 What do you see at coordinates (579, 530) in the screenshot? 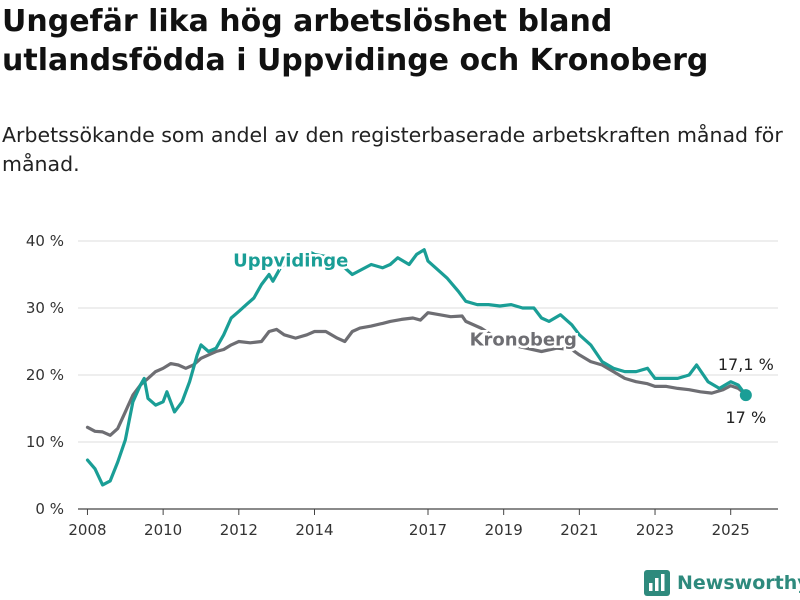
I see `x-tick-label: 2021` at bounding box center [579, 530].